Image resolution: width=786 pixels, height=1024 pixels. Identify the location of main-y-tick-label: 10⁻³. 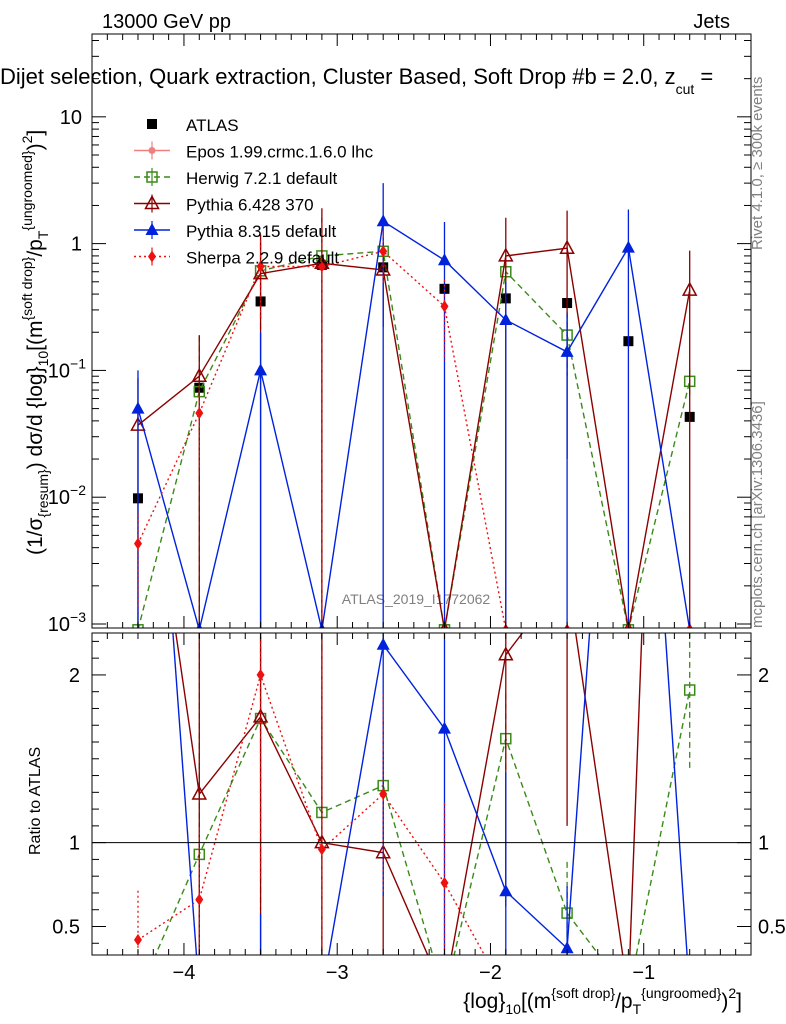
(67, 622).